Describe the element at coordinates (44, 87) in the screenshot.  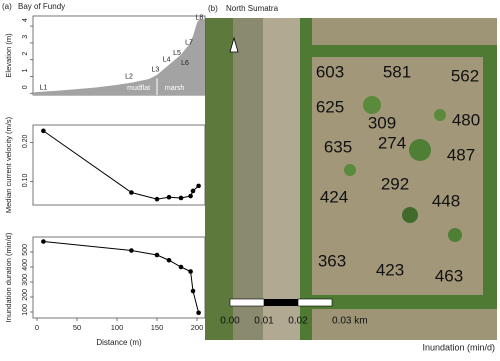
I see `annotation: L1` at that location.